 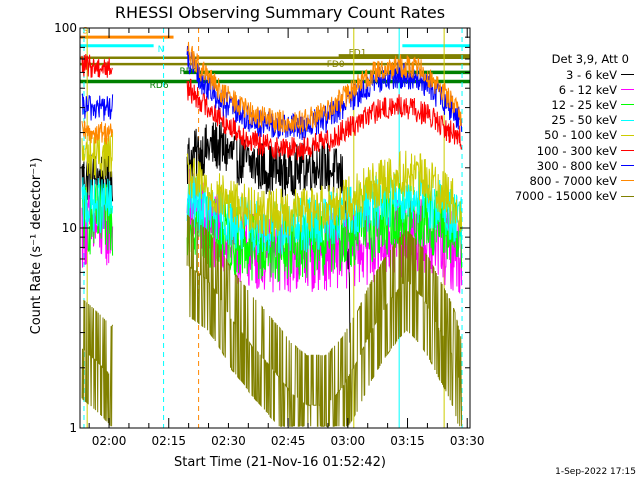 I want to click on legend-label: 25 - 50 keV, so click(x=584, y=120).